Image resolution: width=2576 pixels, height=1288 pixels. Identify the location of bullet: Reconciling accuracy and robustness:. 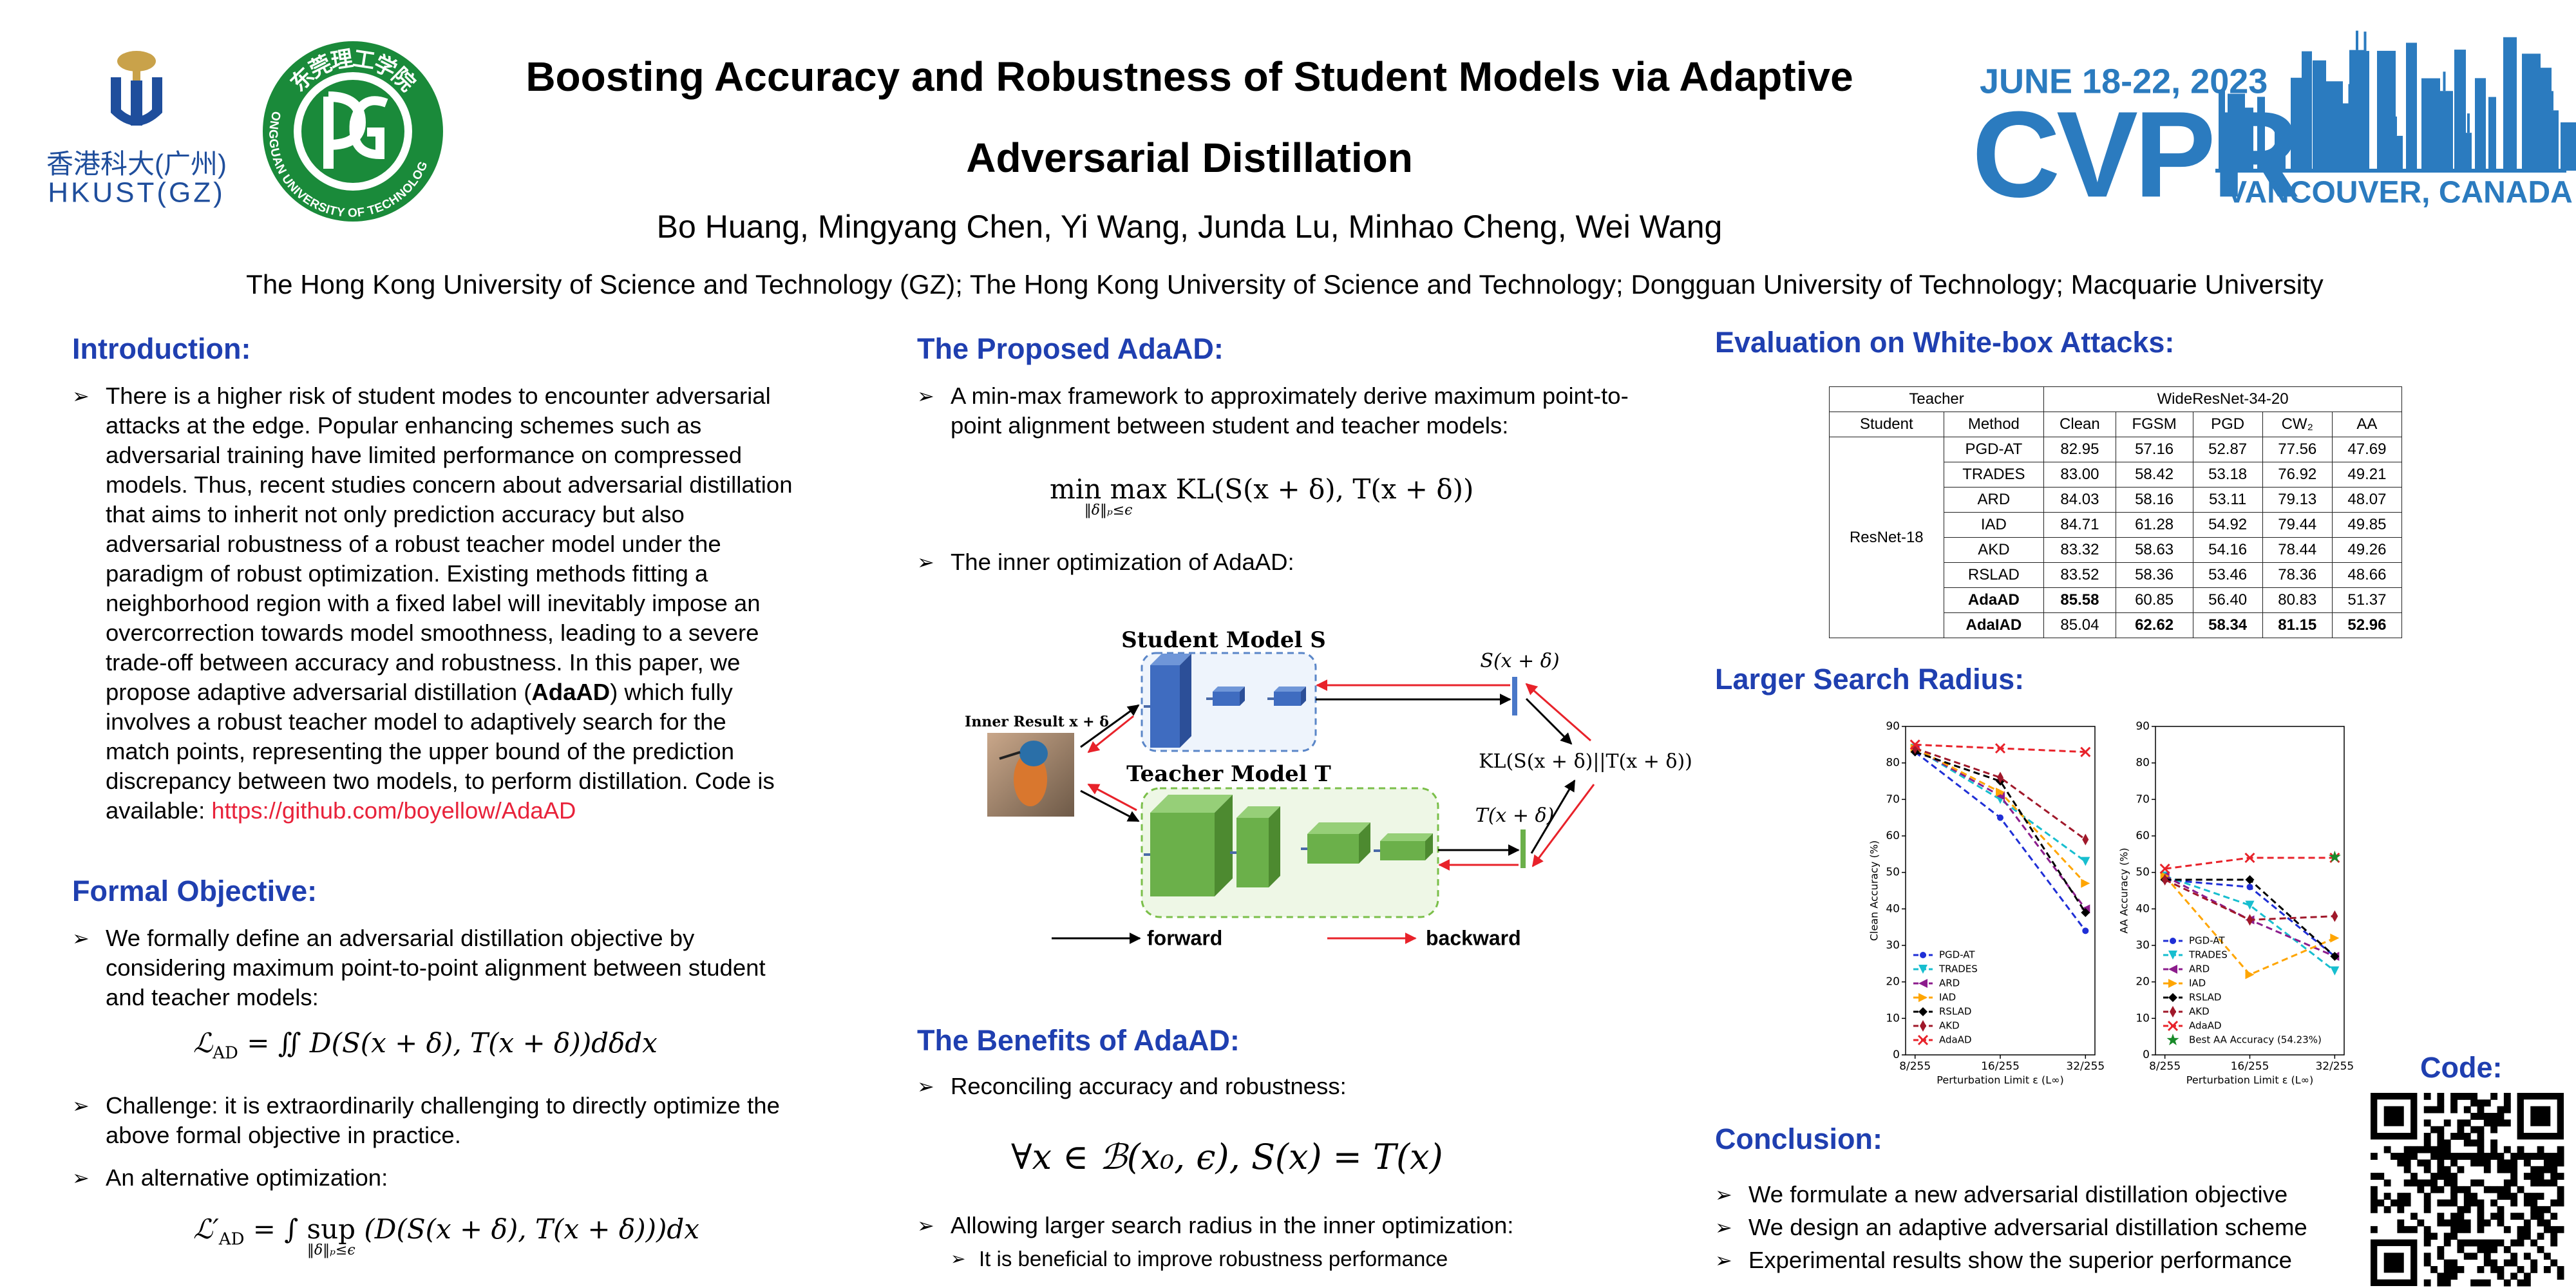
(1287, 1086).